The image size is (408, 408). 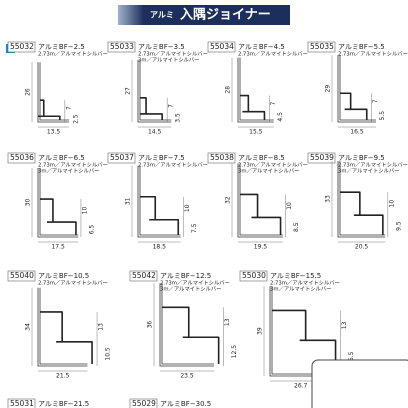 I want to click on title: 入隅ジョイナー, so click(x=225, y=15).